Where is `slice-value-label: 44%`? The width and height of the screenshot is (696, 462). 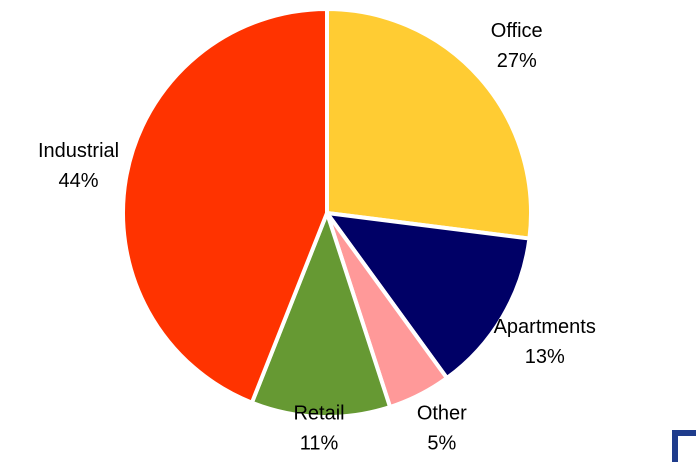 slice-value-label: 44% is located at coordinates (79, 181).